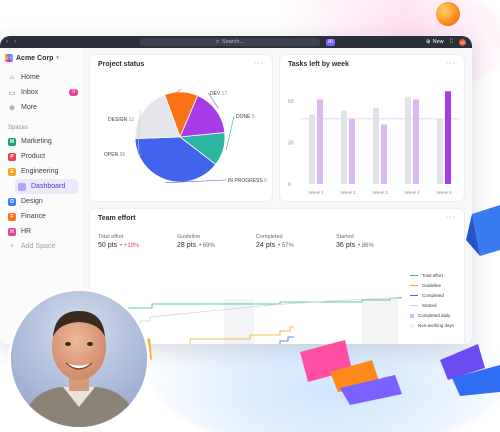 The height and width of the screenshot is (432, 500). What do you see at coordinates (7, 42) in the screenshot?
I see `back-arrow-icon: ‹` at bounding box center [7, 42].